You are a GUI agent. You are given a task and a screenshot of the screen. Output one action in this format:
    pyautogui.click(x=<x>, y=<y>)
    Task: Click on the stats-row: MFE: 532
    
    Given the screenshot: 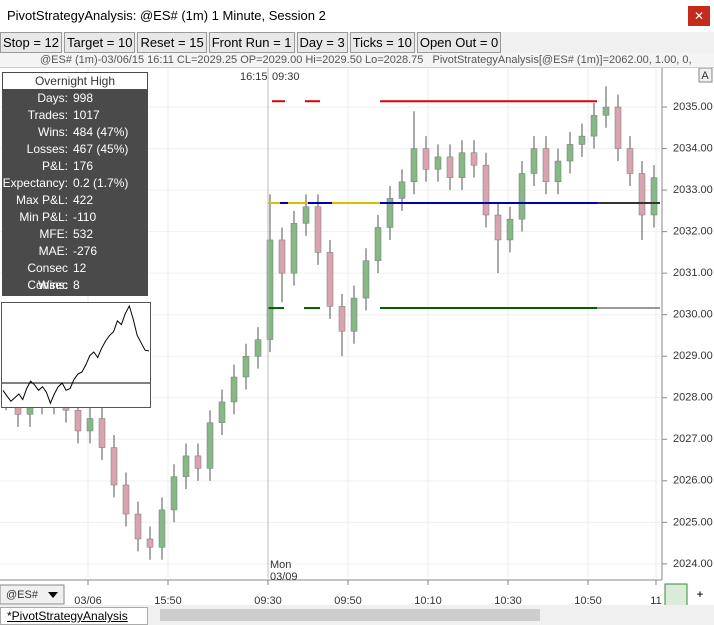 What is the action you would take?
    pyautogui.click(x=75, y=234)
    